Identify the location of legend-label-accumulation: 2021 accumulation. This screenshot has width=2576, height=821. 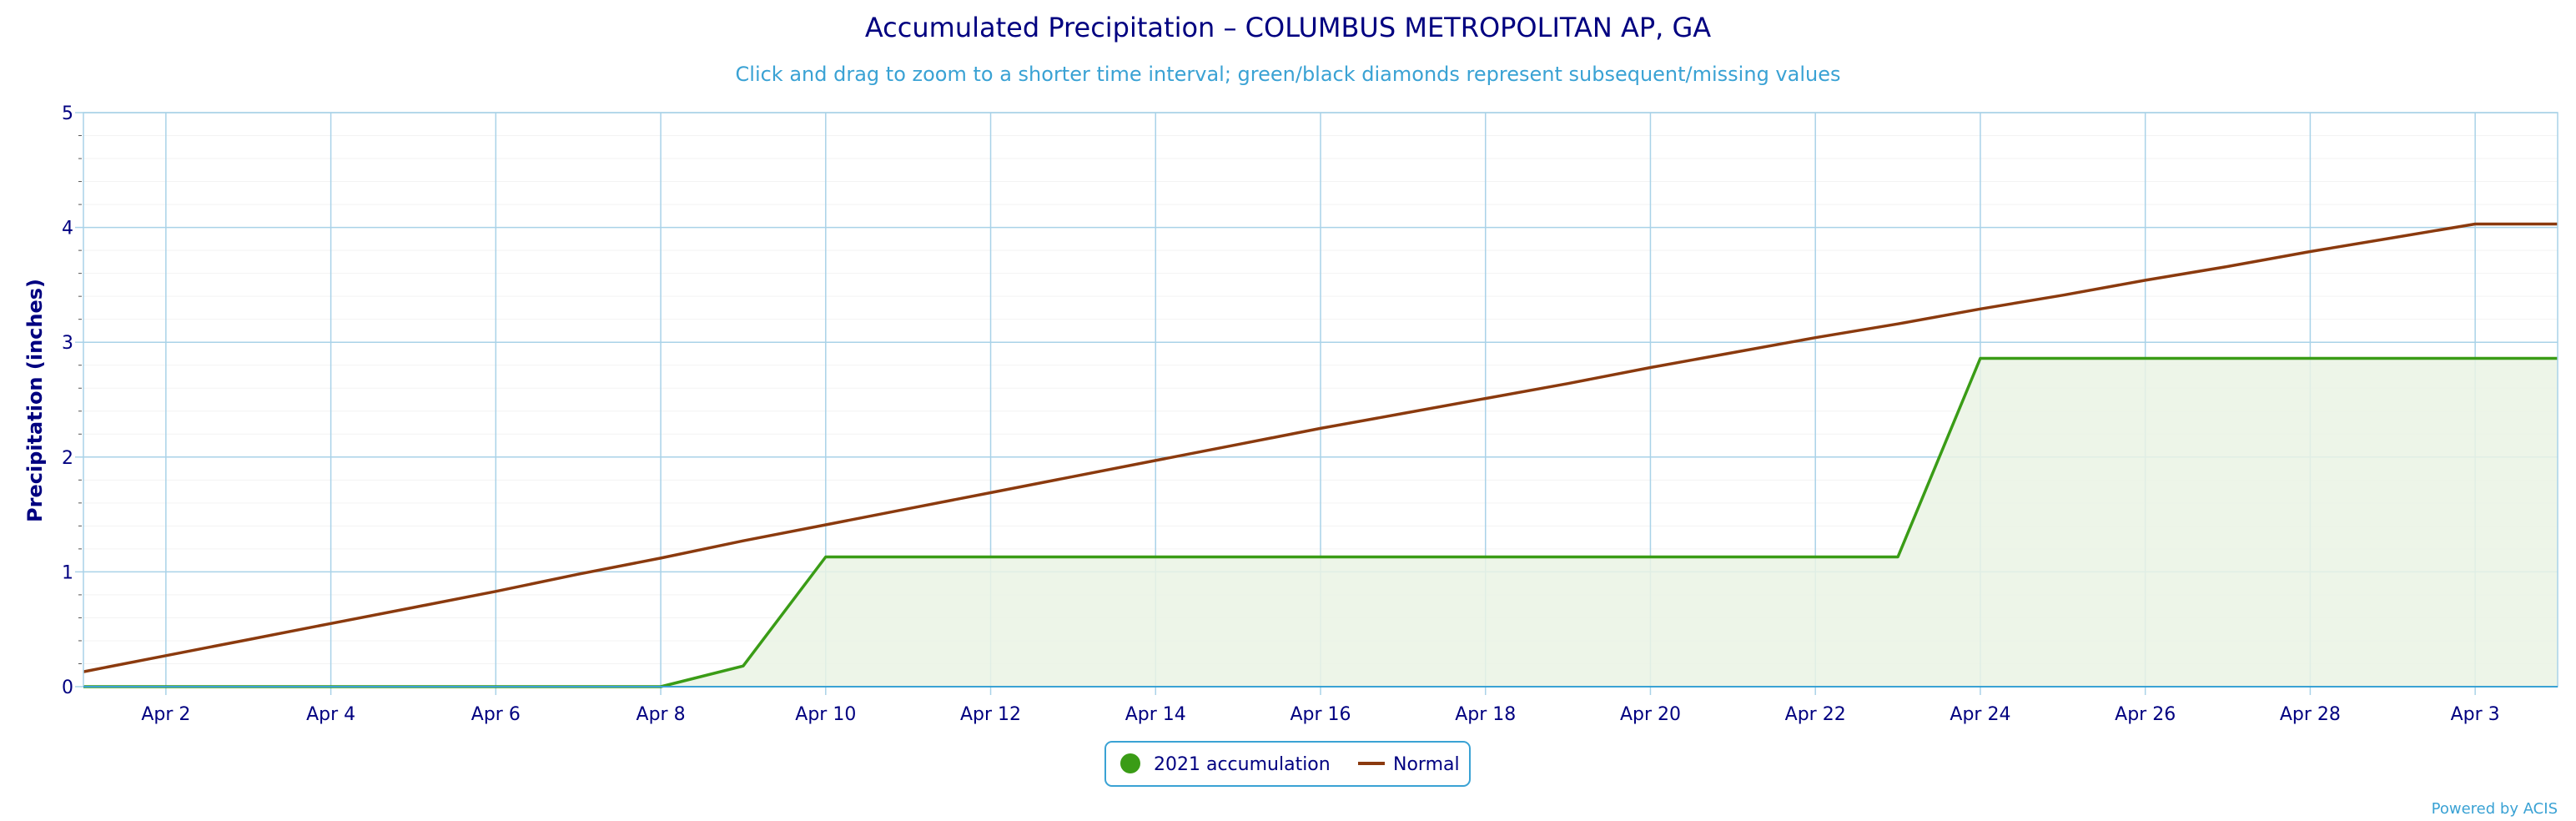
(1242, 764).